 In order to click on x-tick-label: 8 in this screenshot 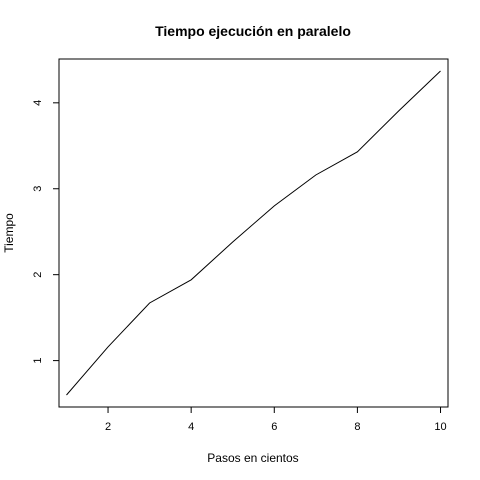, I will do `click(357, 427)`.